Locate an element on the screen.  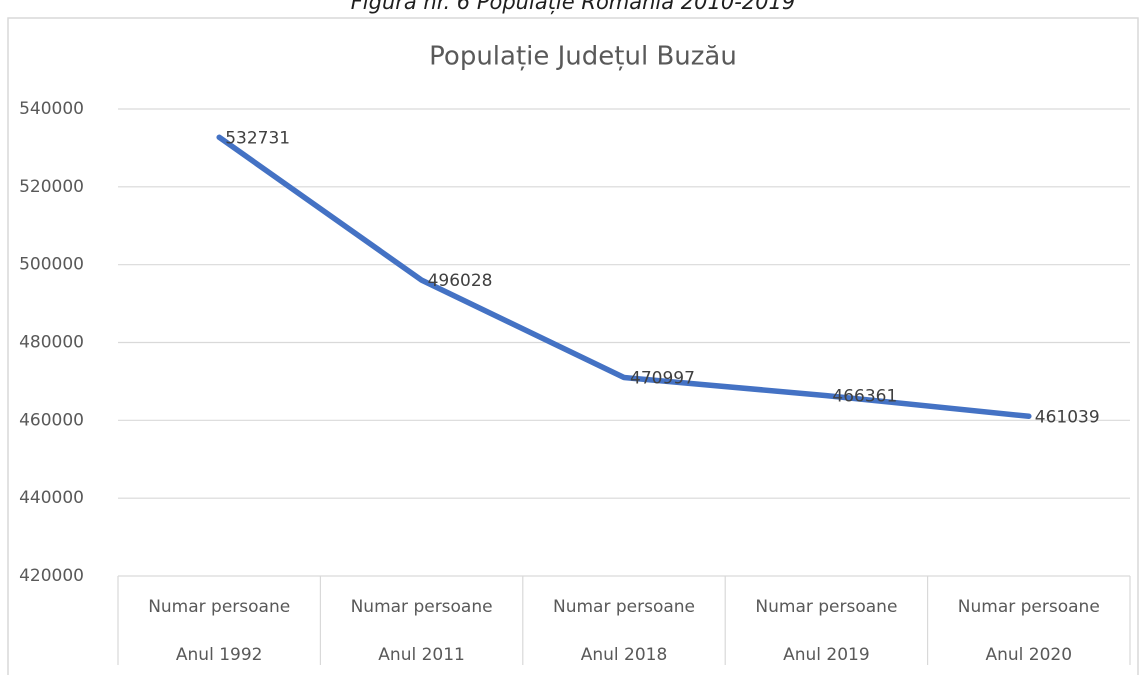
x-tick-label: Anul 2020 is located at coordinates (1029, 655).